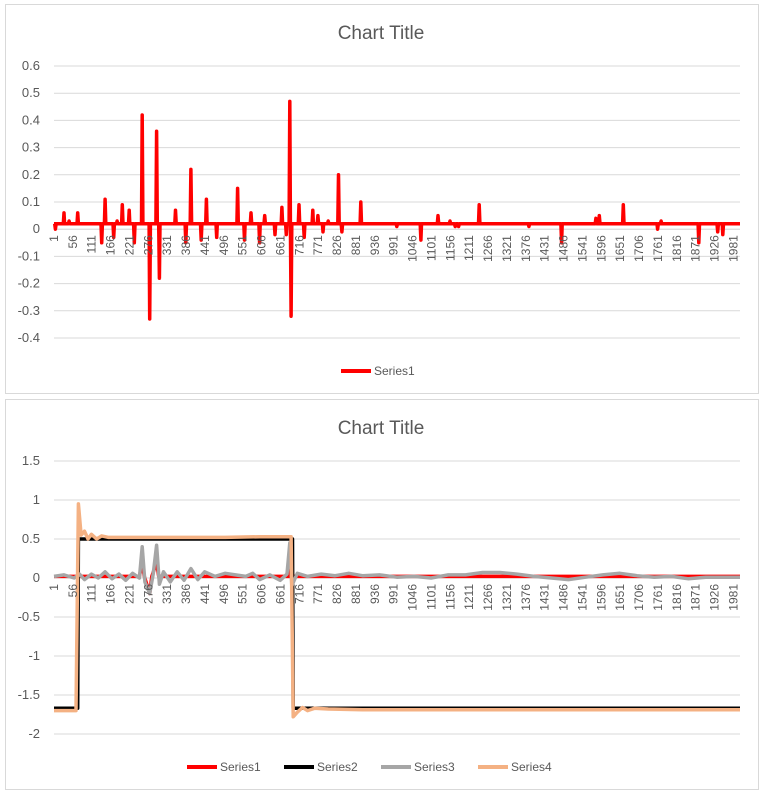  Describe the element at coordinates (531, 767) in the screenshot. I see `legend-label: Series4` at that location.